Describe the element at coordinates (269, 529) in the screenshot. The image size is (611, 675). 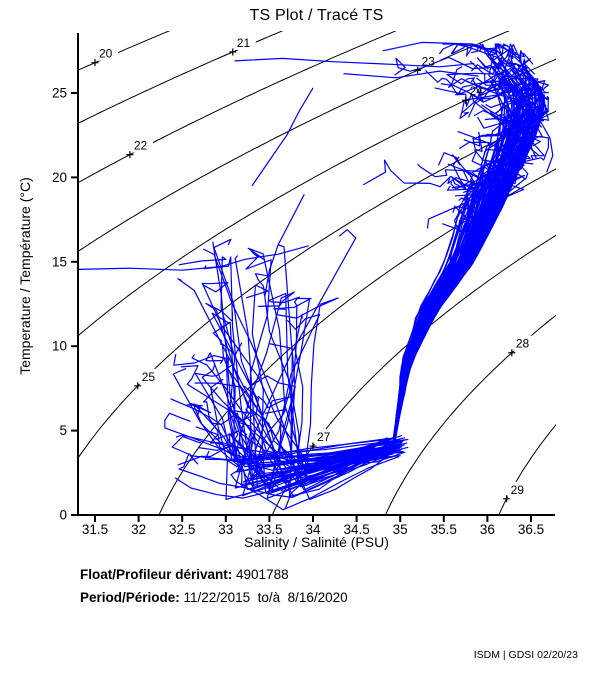
I see `svg-text: 33.5` at that location.